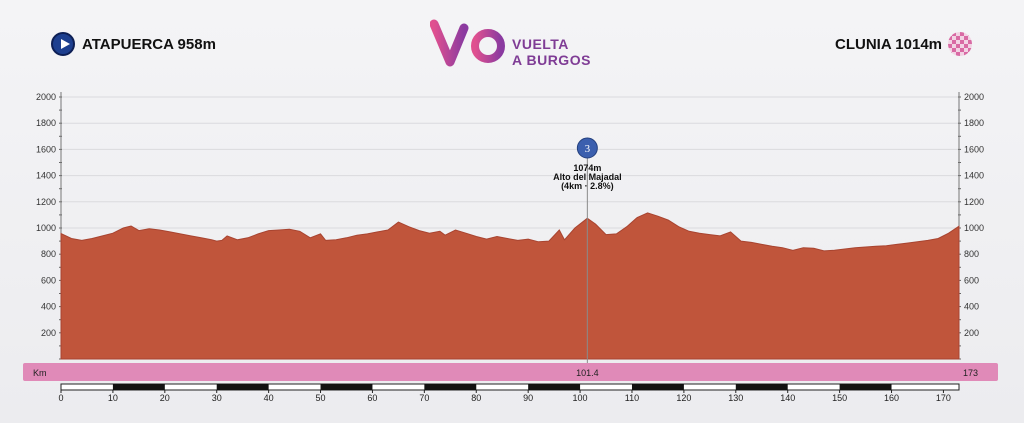 Image resolution: width=1024 pixels, height=423 pixels. What do you see at coordinates (974, 228) in the screenshot?
I see `y-tick-label-right: 1000` at bounding box center [974, 228].